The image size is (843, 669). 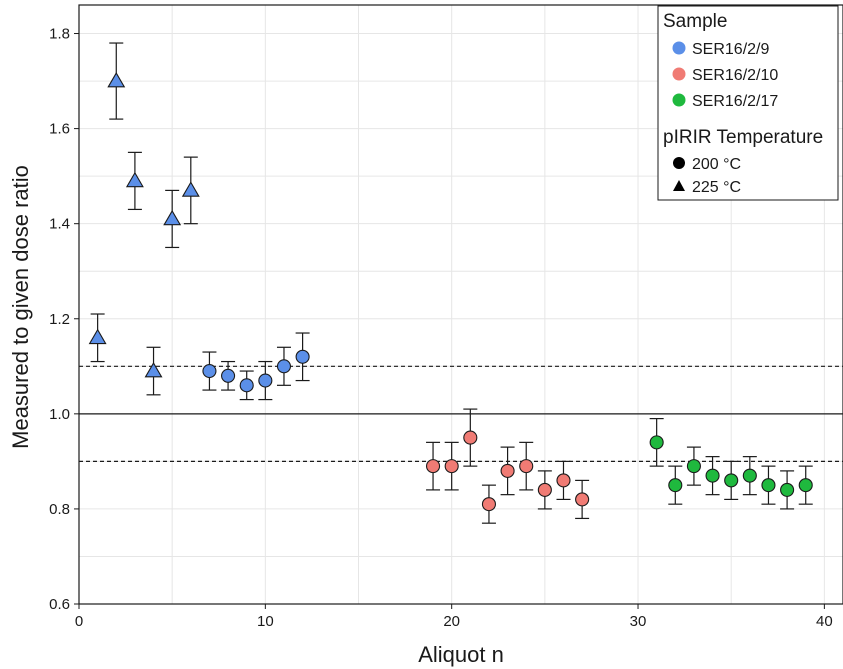 I want to click on legend-temperature-title: pIRIR Temperature, so click(x=743, y=137).